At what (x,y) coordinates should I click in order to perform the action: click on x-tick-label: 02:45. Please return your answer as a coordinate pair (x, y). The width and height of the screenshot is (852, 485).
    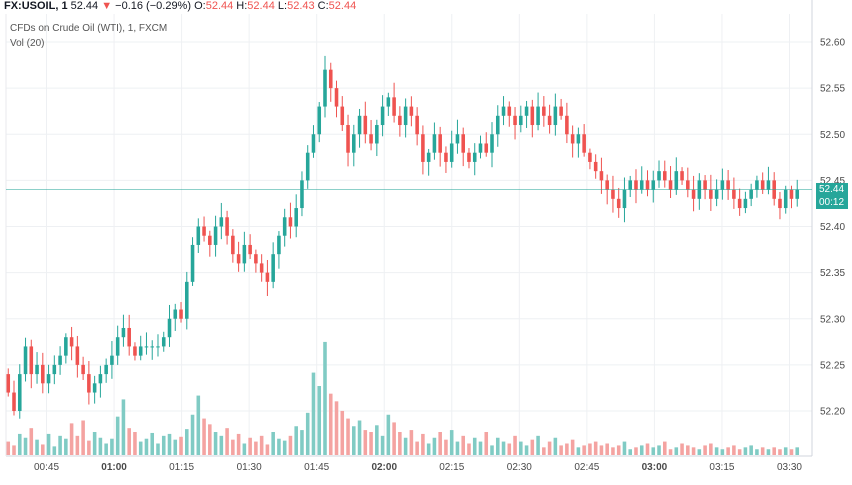
    Looking at the image, I should click on (586, 467).